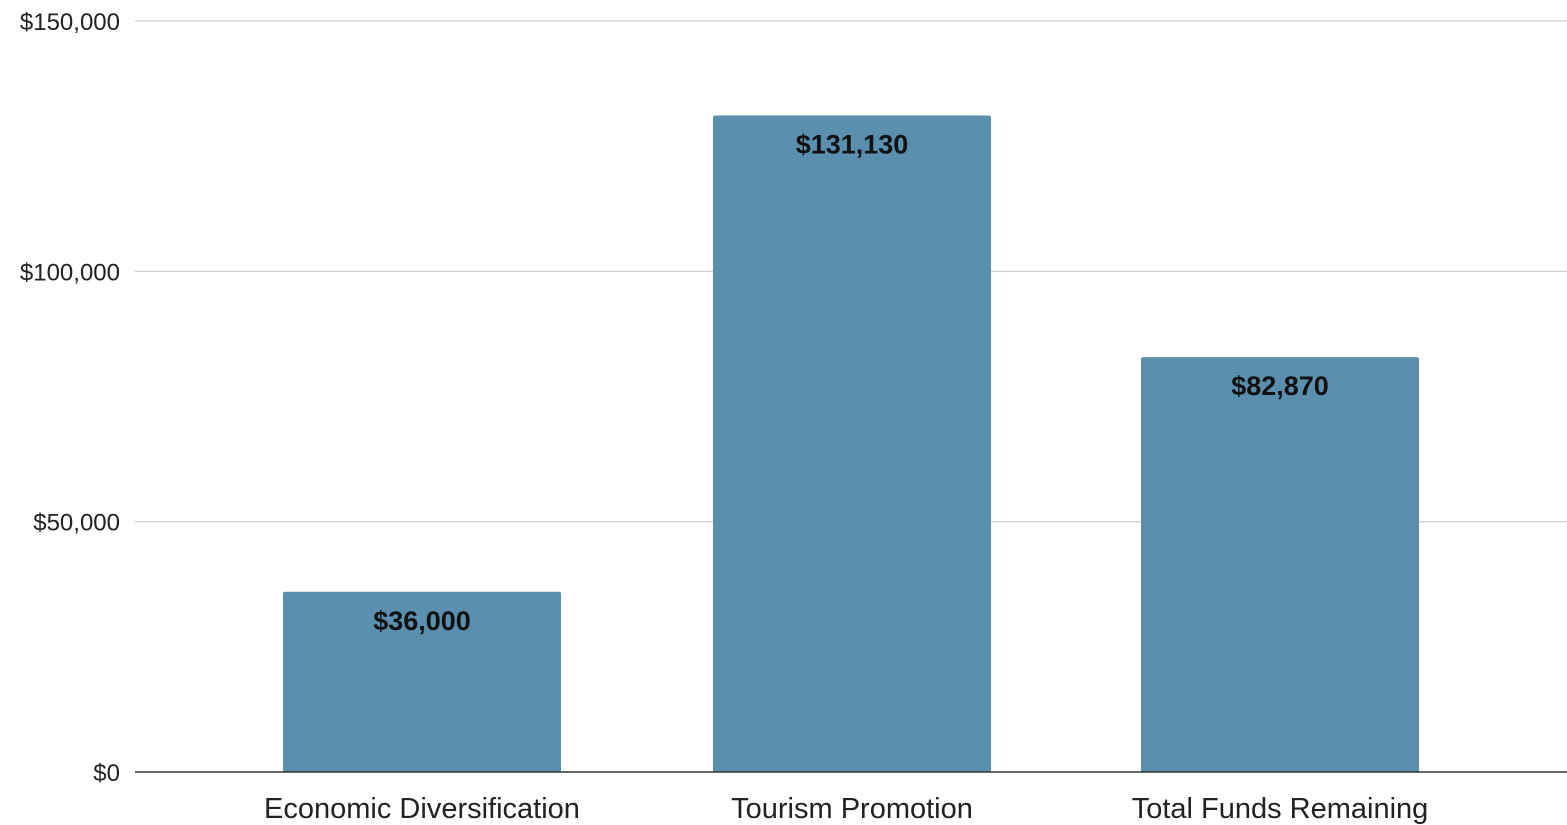  Describe the element at coordinates (76, 523) in the screenshot. I see `y-tick-label: $50,000` at that location.